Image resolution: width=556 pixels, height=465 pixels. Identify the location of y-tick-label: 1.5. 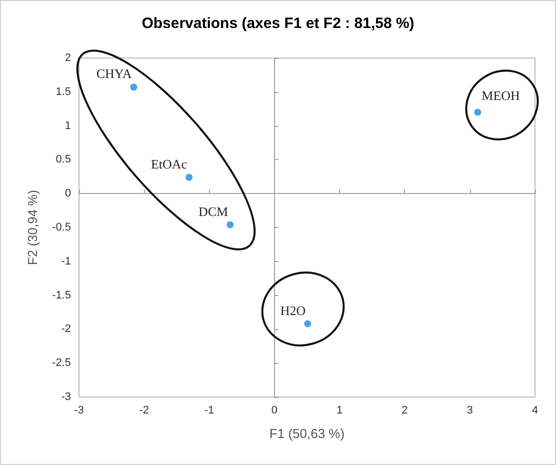
(63, 92).